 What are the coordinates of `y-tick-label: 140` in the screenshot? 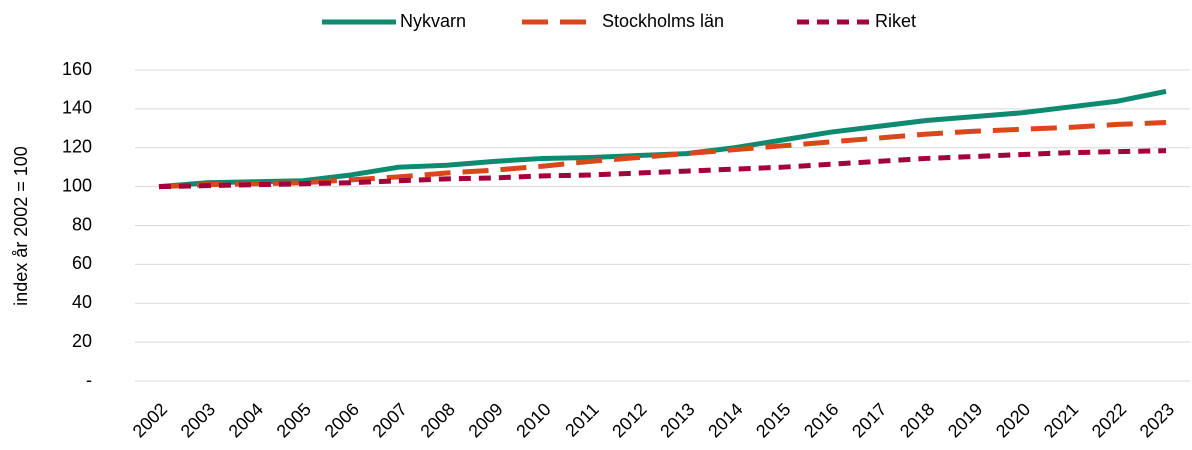 It's located at (77, 108).